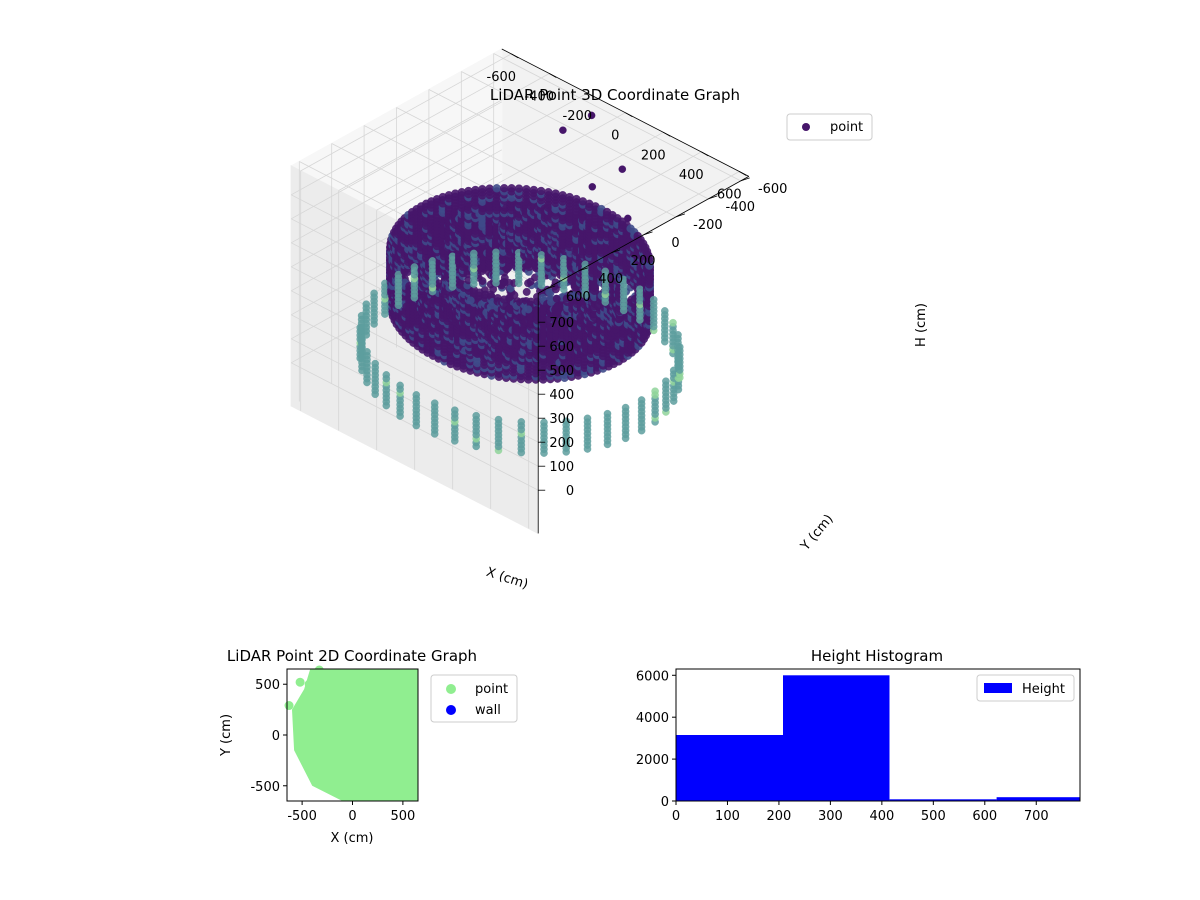  I want to click on grid-z-back, so click(415, 354).